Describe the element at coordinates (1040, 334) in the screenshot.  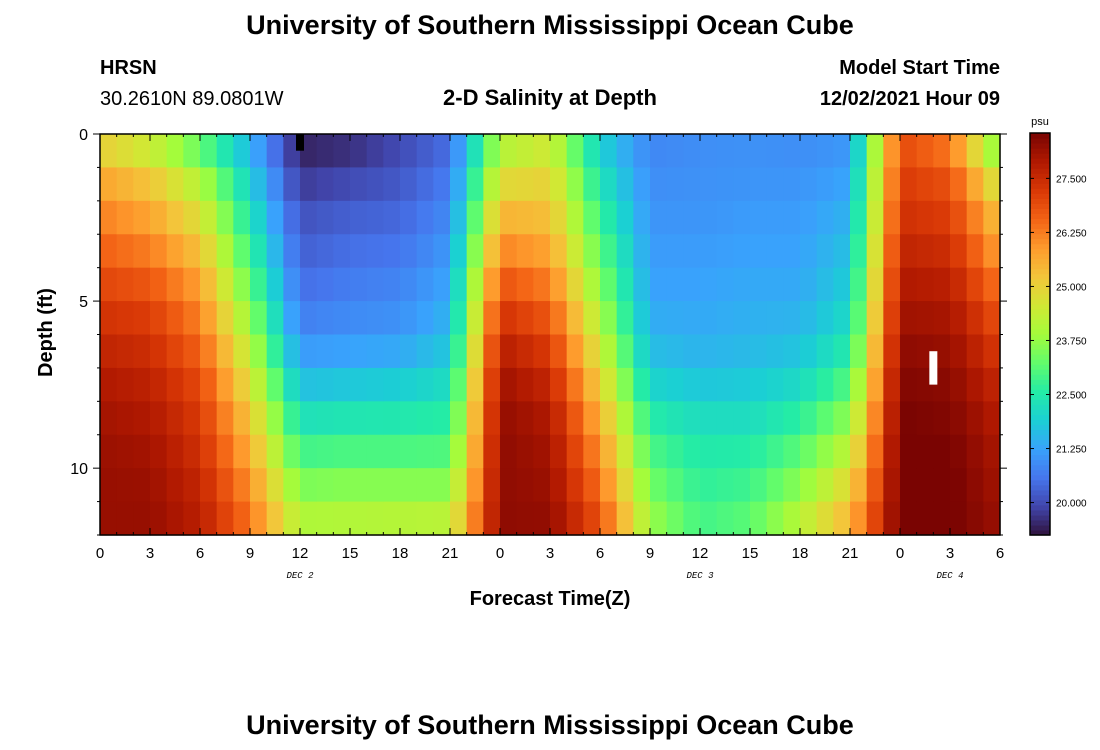
I see `colorbar-frame` at that location.